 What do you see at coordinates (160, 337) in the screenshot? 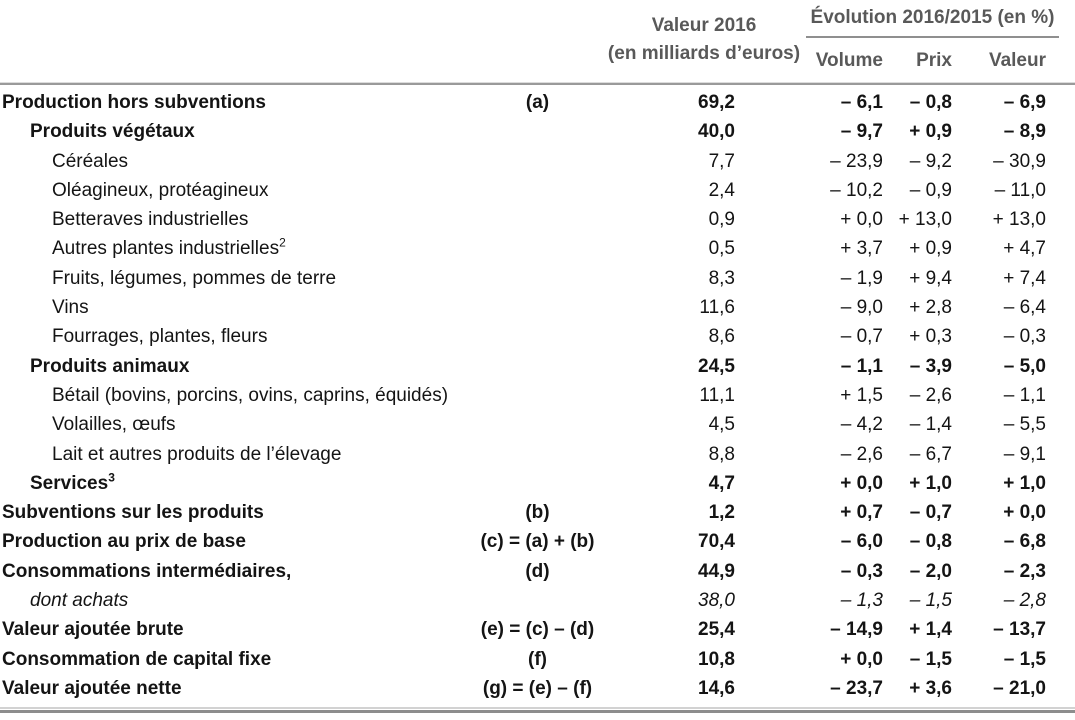
I see `row-label: Fourrages, plantes, fleurs` at bounding box center [160, 337].